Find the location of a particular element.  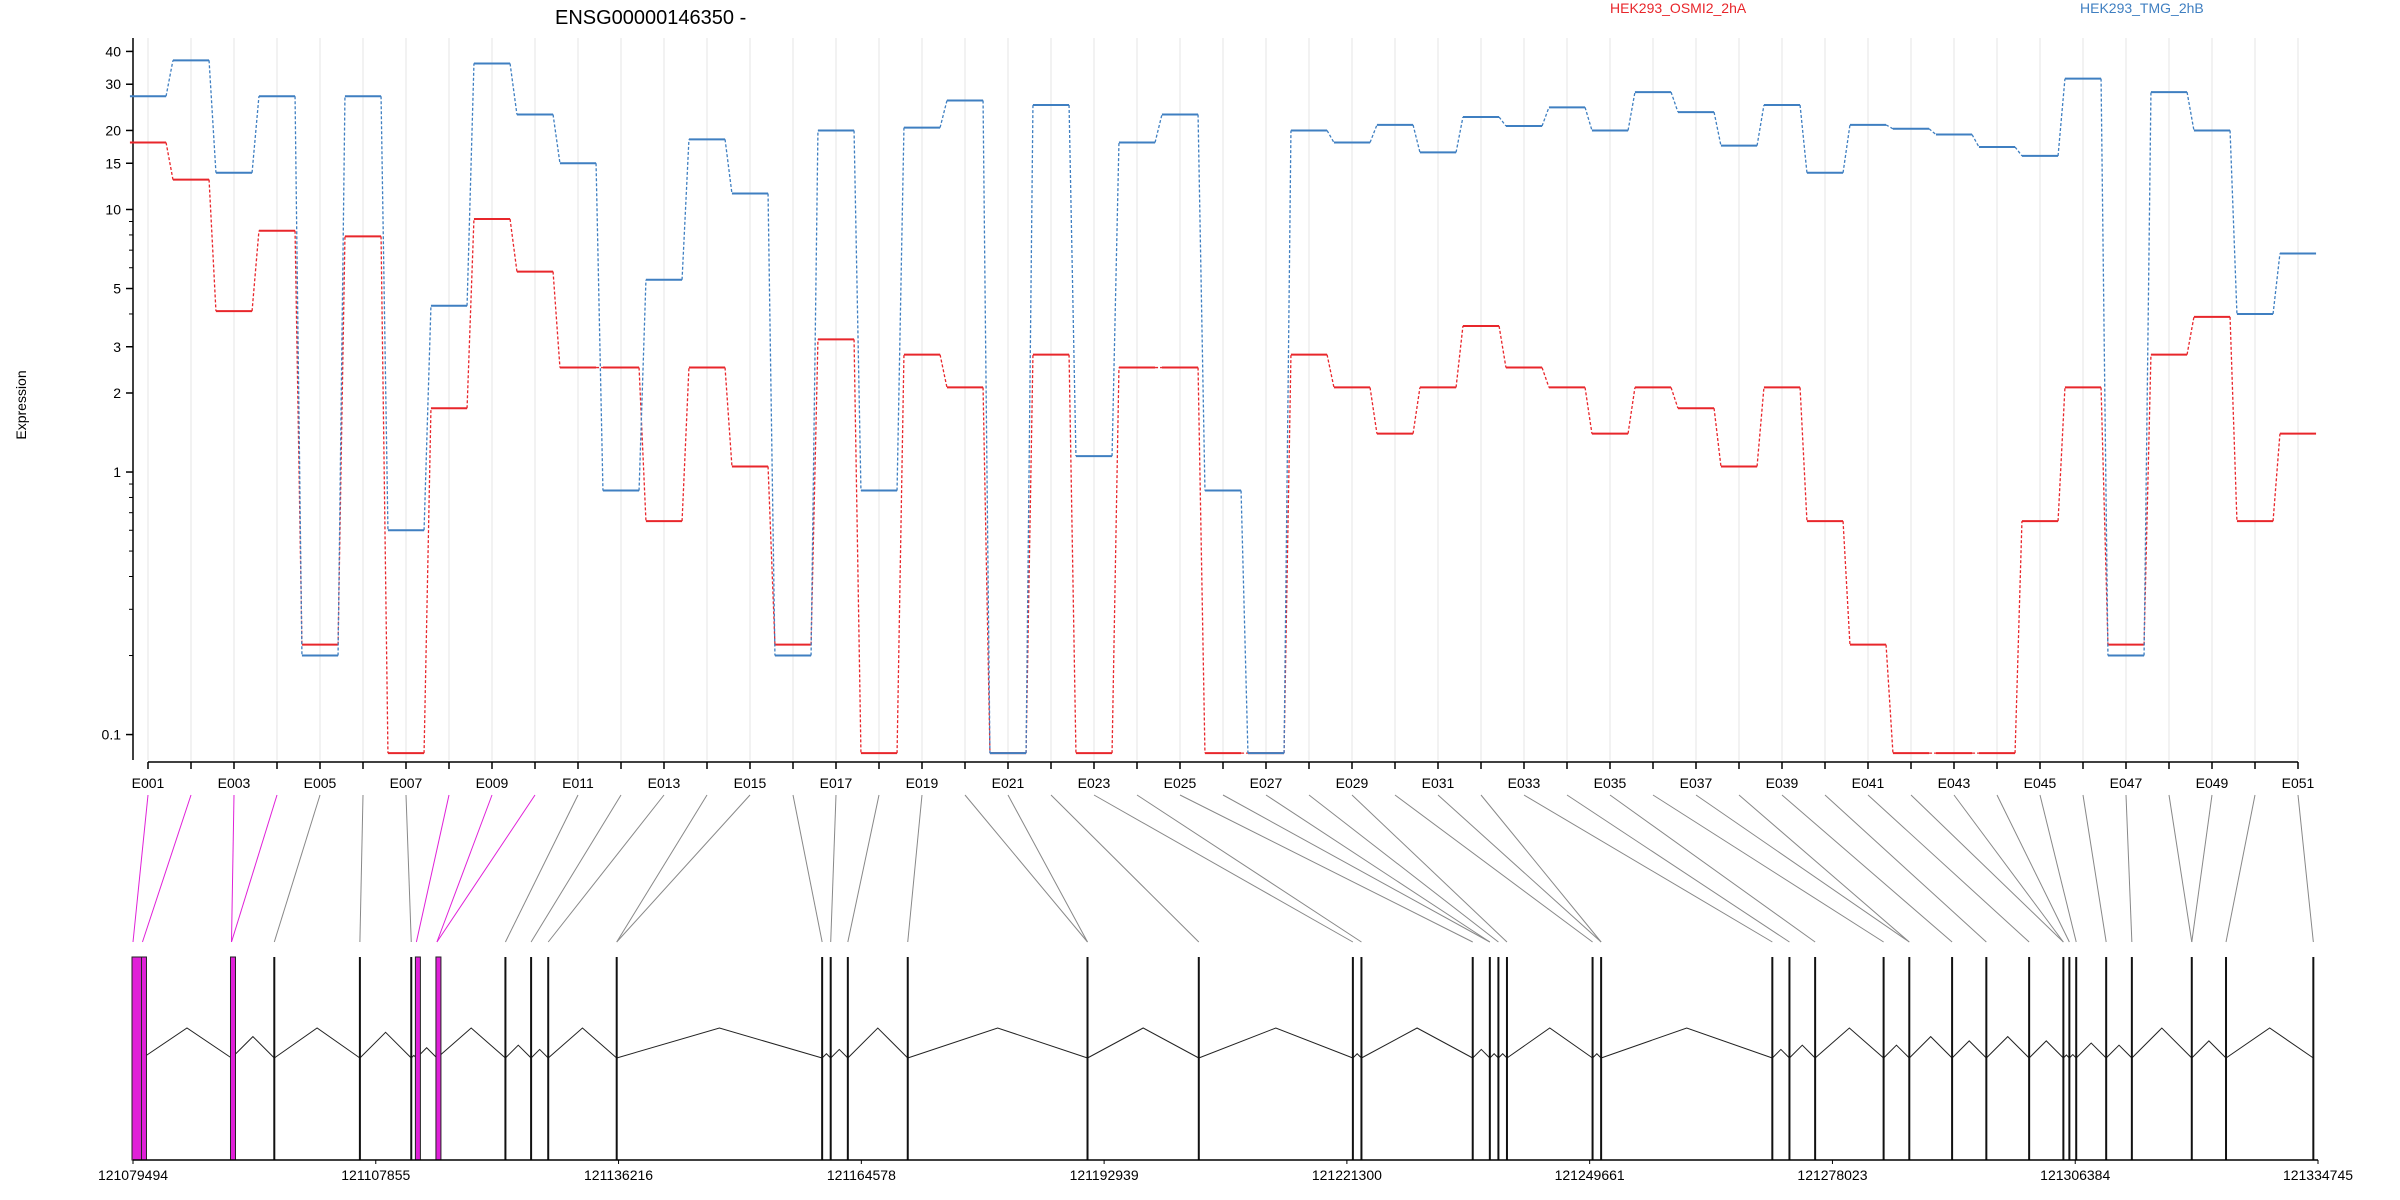

x-tick-label: E029 is located at coordinates (1352, 783).